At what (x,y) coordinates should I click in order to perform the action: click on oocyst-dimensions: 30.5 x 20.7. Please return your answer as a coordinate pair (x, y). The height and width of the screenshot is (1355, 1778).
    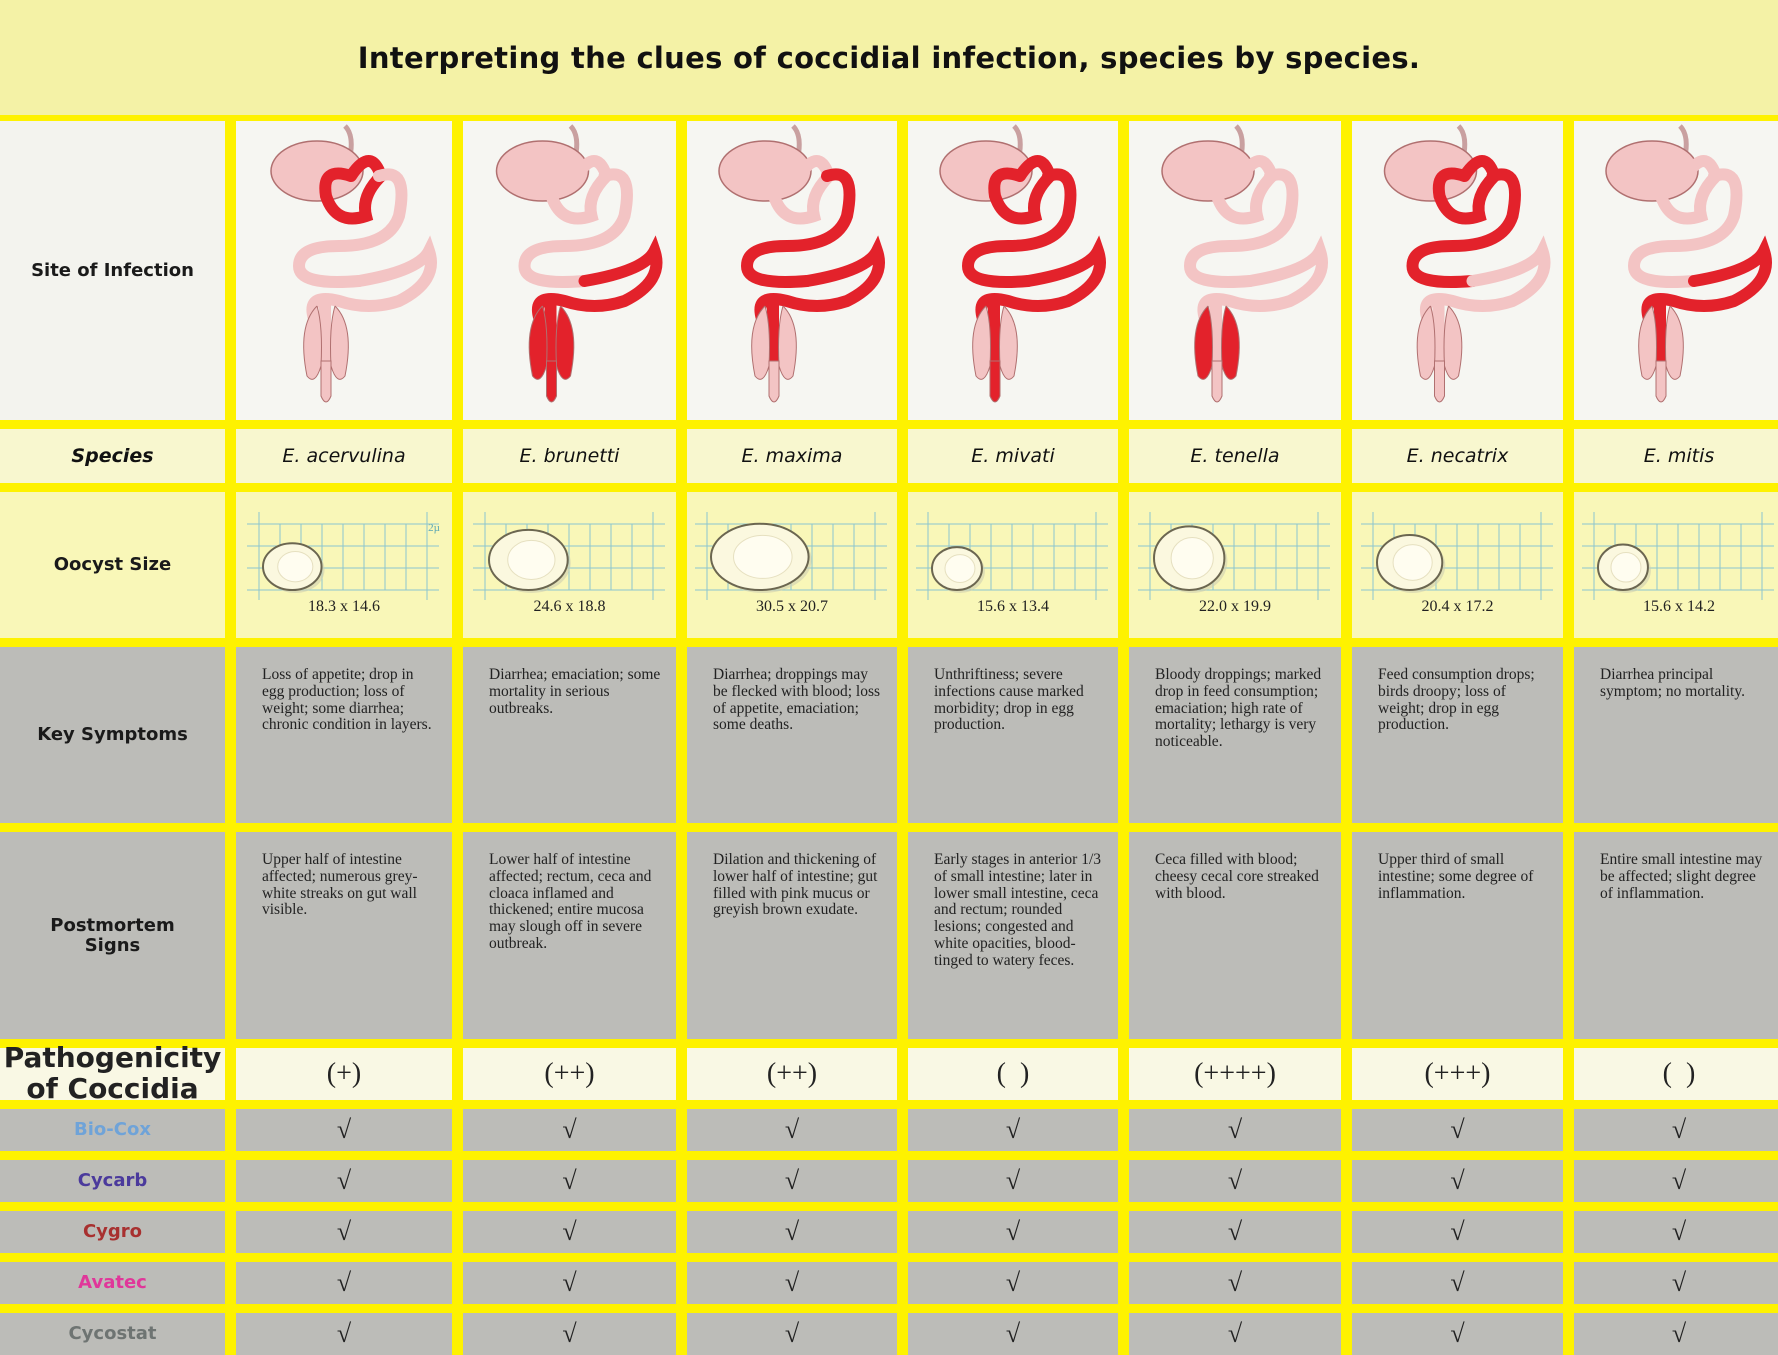
    Looking at the image, I should click on (792, 606).